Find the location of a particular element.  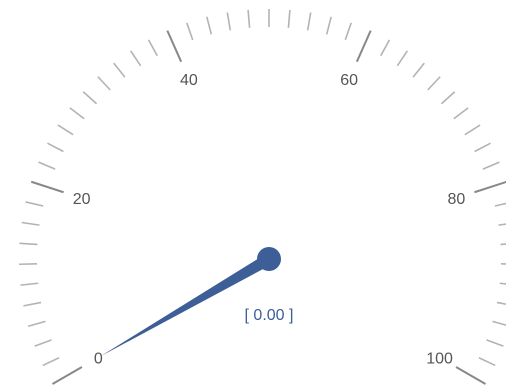

tick-label: 100 is located at coordinates (439, 359).